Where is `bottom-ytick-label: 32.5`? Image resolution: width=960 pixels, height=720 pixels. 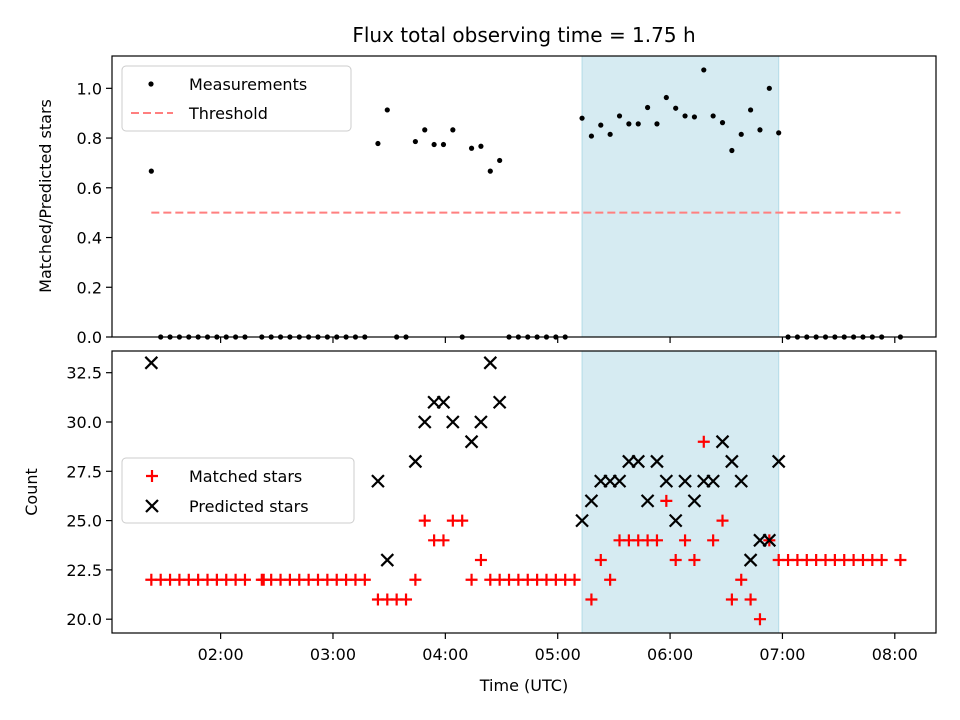 bottom-ytick-label: 32.5 is located at coordinates (84, 373).